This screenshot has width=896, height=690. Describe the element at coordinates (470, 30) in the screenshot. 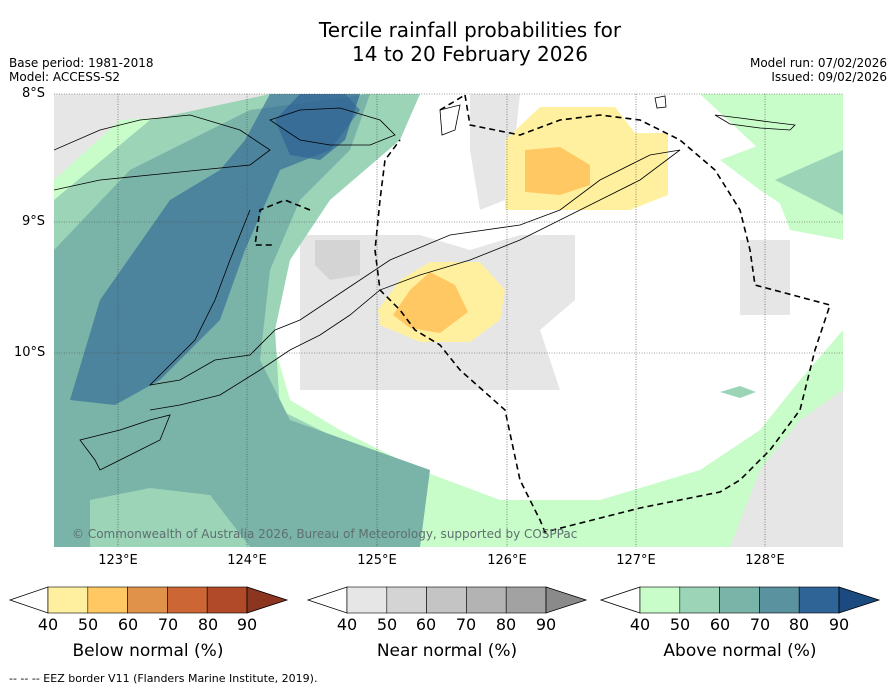

I see `title-line-1: Tercile rainfall probabilities for` at that location.